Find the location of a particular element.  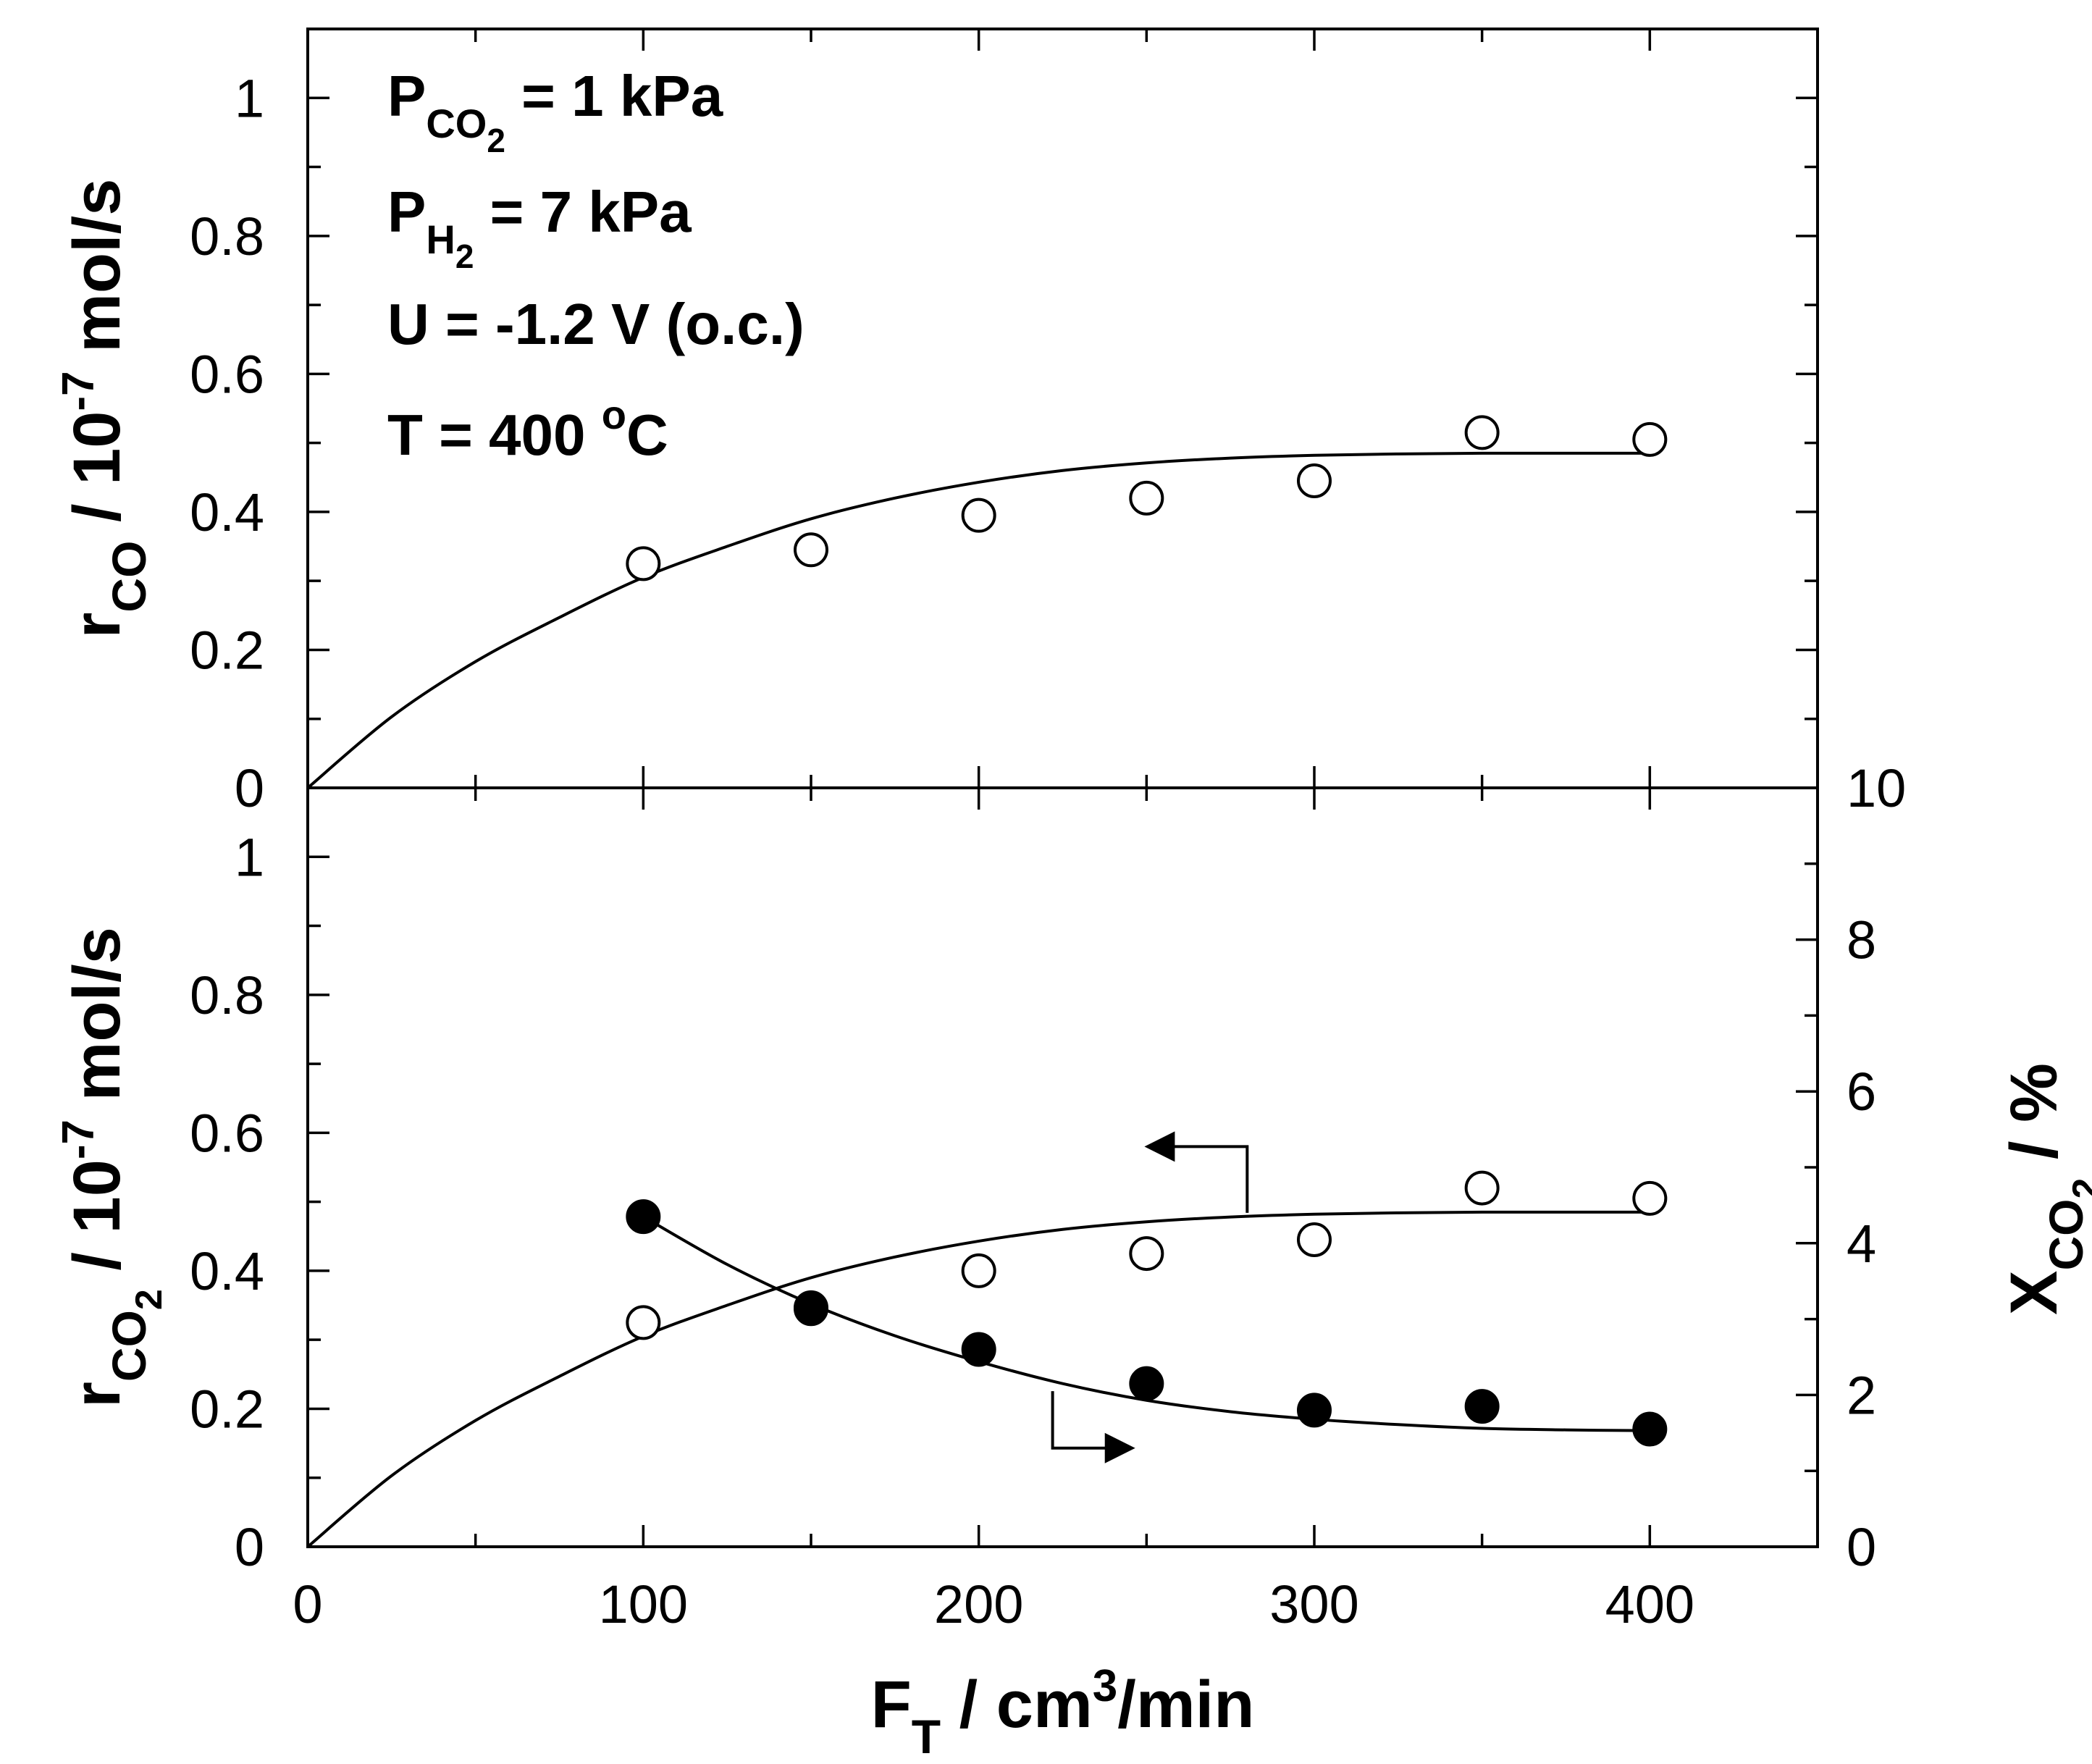

top-y-tick-label: 0.2 is located at coordinates (227, 650).